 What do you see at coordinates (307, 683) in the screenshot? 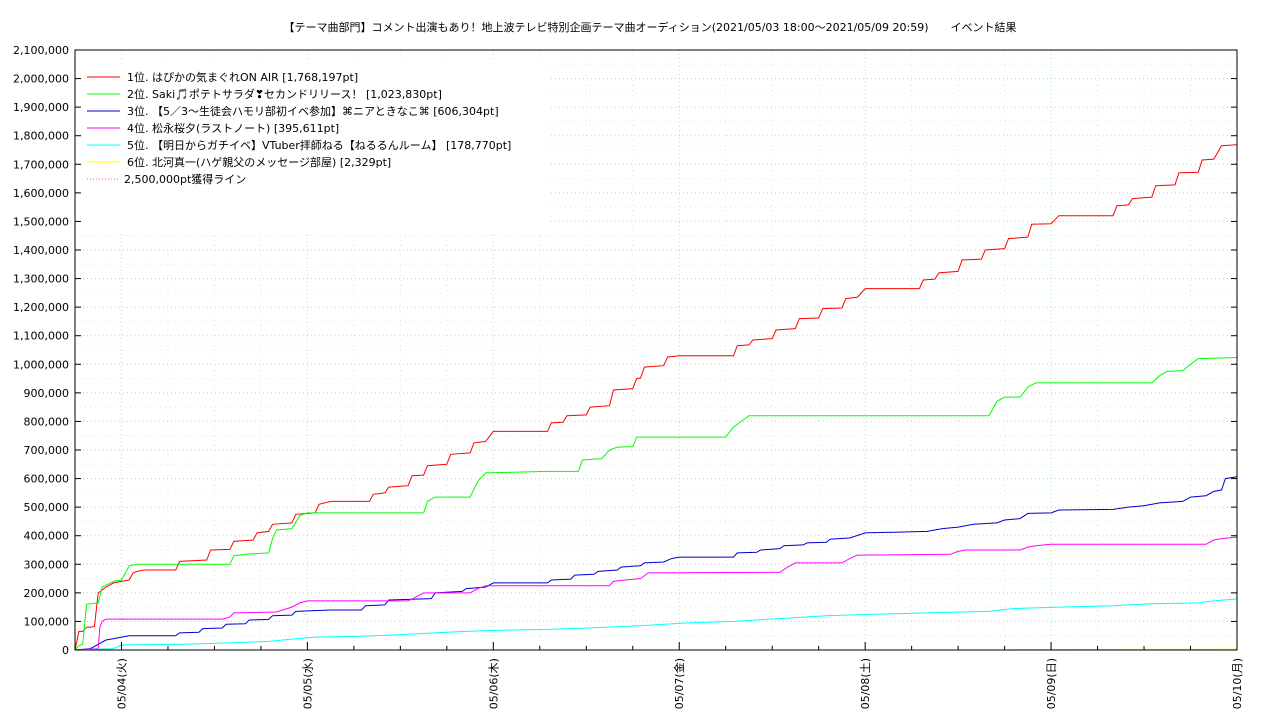
I see `x-tick-label: 05/05(水)` at bounding box center [307, 683].